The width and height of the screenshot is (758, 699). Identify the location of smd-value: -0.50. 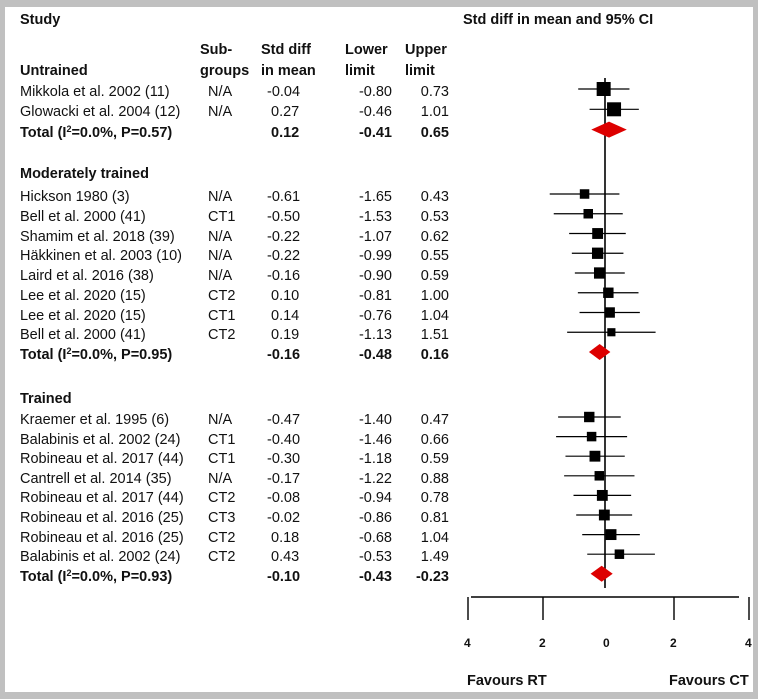
(284, 216).